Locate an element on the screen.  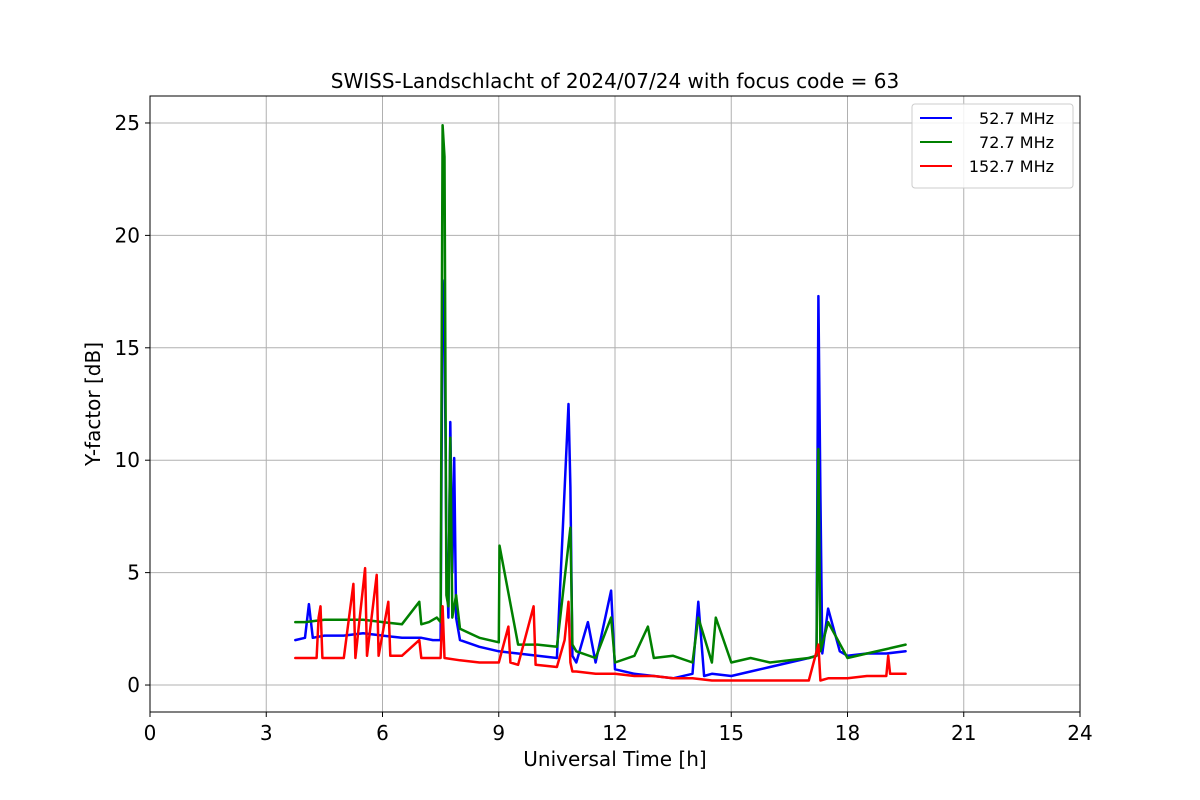
x-tick-label: 12 is located at coordinates (614, 733).